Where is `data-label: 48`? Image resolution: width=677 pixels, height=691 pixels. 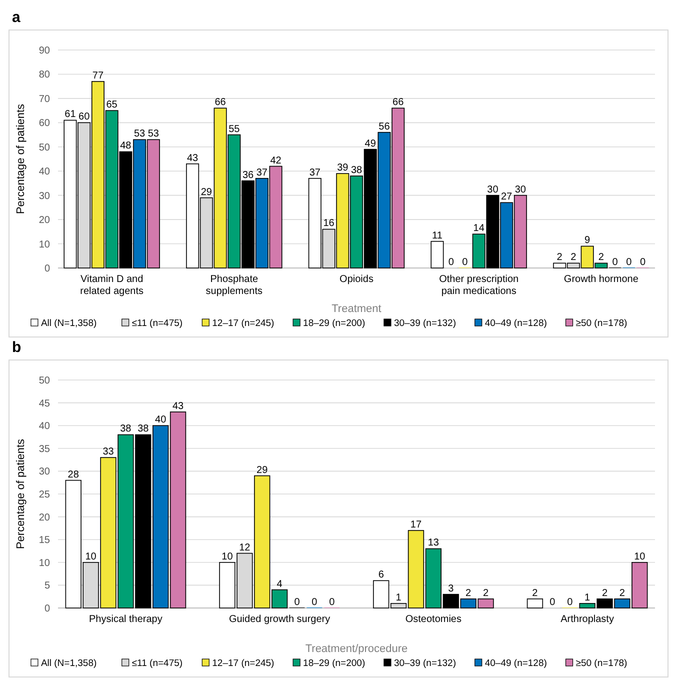 data-label: 48 is located at coordinates (126, 146).